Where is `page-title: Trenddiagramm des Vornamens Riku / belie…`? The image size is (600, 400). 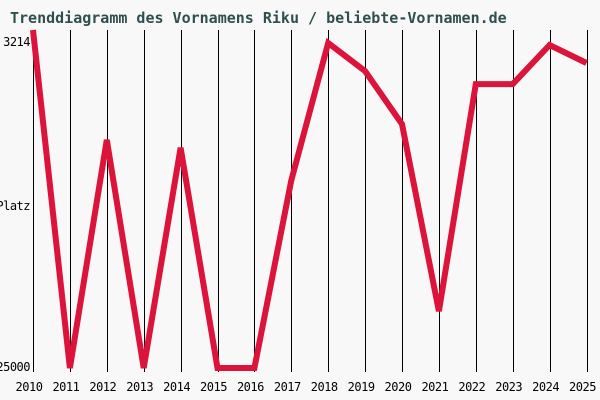
page-title: Trenddiagramm des Vornamens Riku / belie… is located at coordinates (258, 18).